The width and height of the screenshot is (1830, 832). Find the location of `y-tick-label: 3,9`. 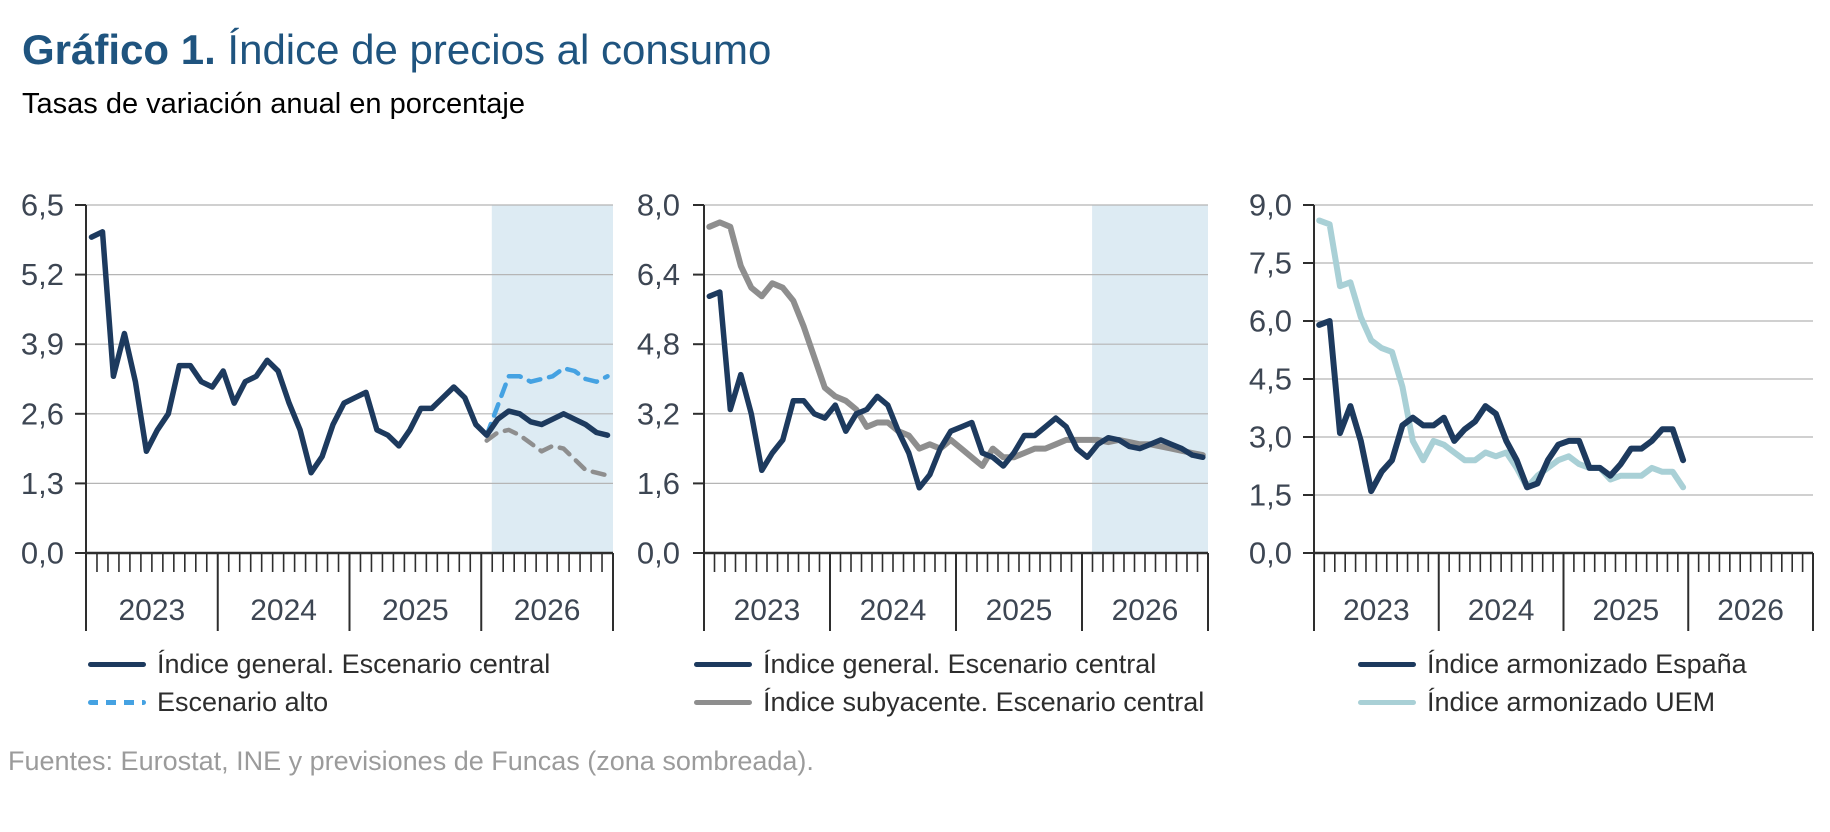

y-tick-label: 3,9 is located at coordinates (42, 344).